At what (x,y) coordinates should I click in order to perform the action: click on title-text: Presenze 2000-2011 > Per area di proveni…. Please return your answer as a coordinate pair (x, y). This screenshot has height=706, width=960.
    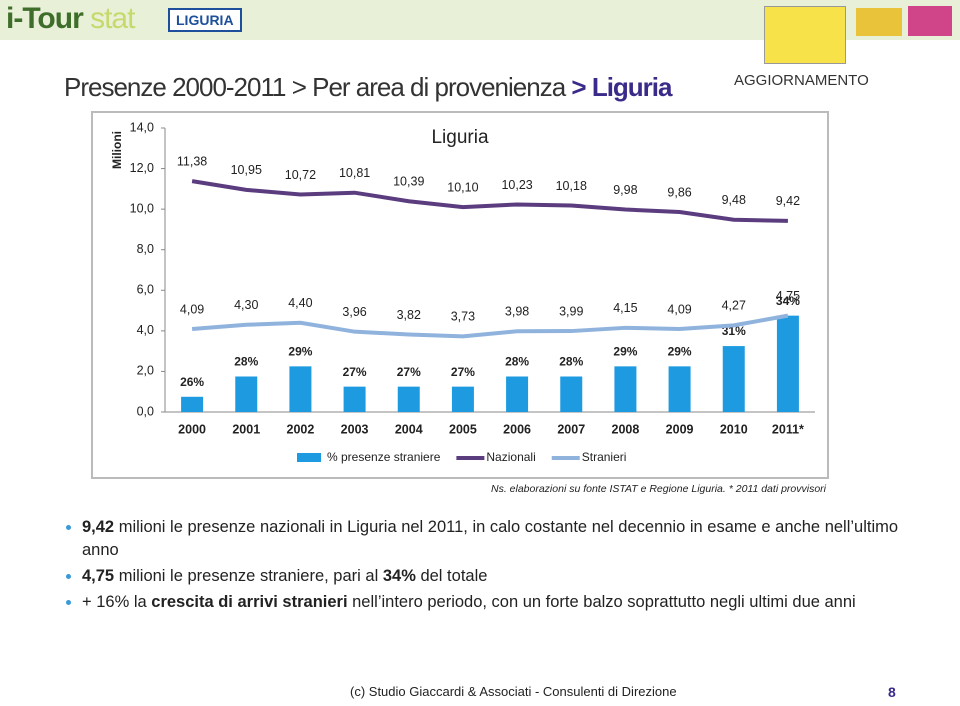
    Looking at the image, I should click on (315, 87).